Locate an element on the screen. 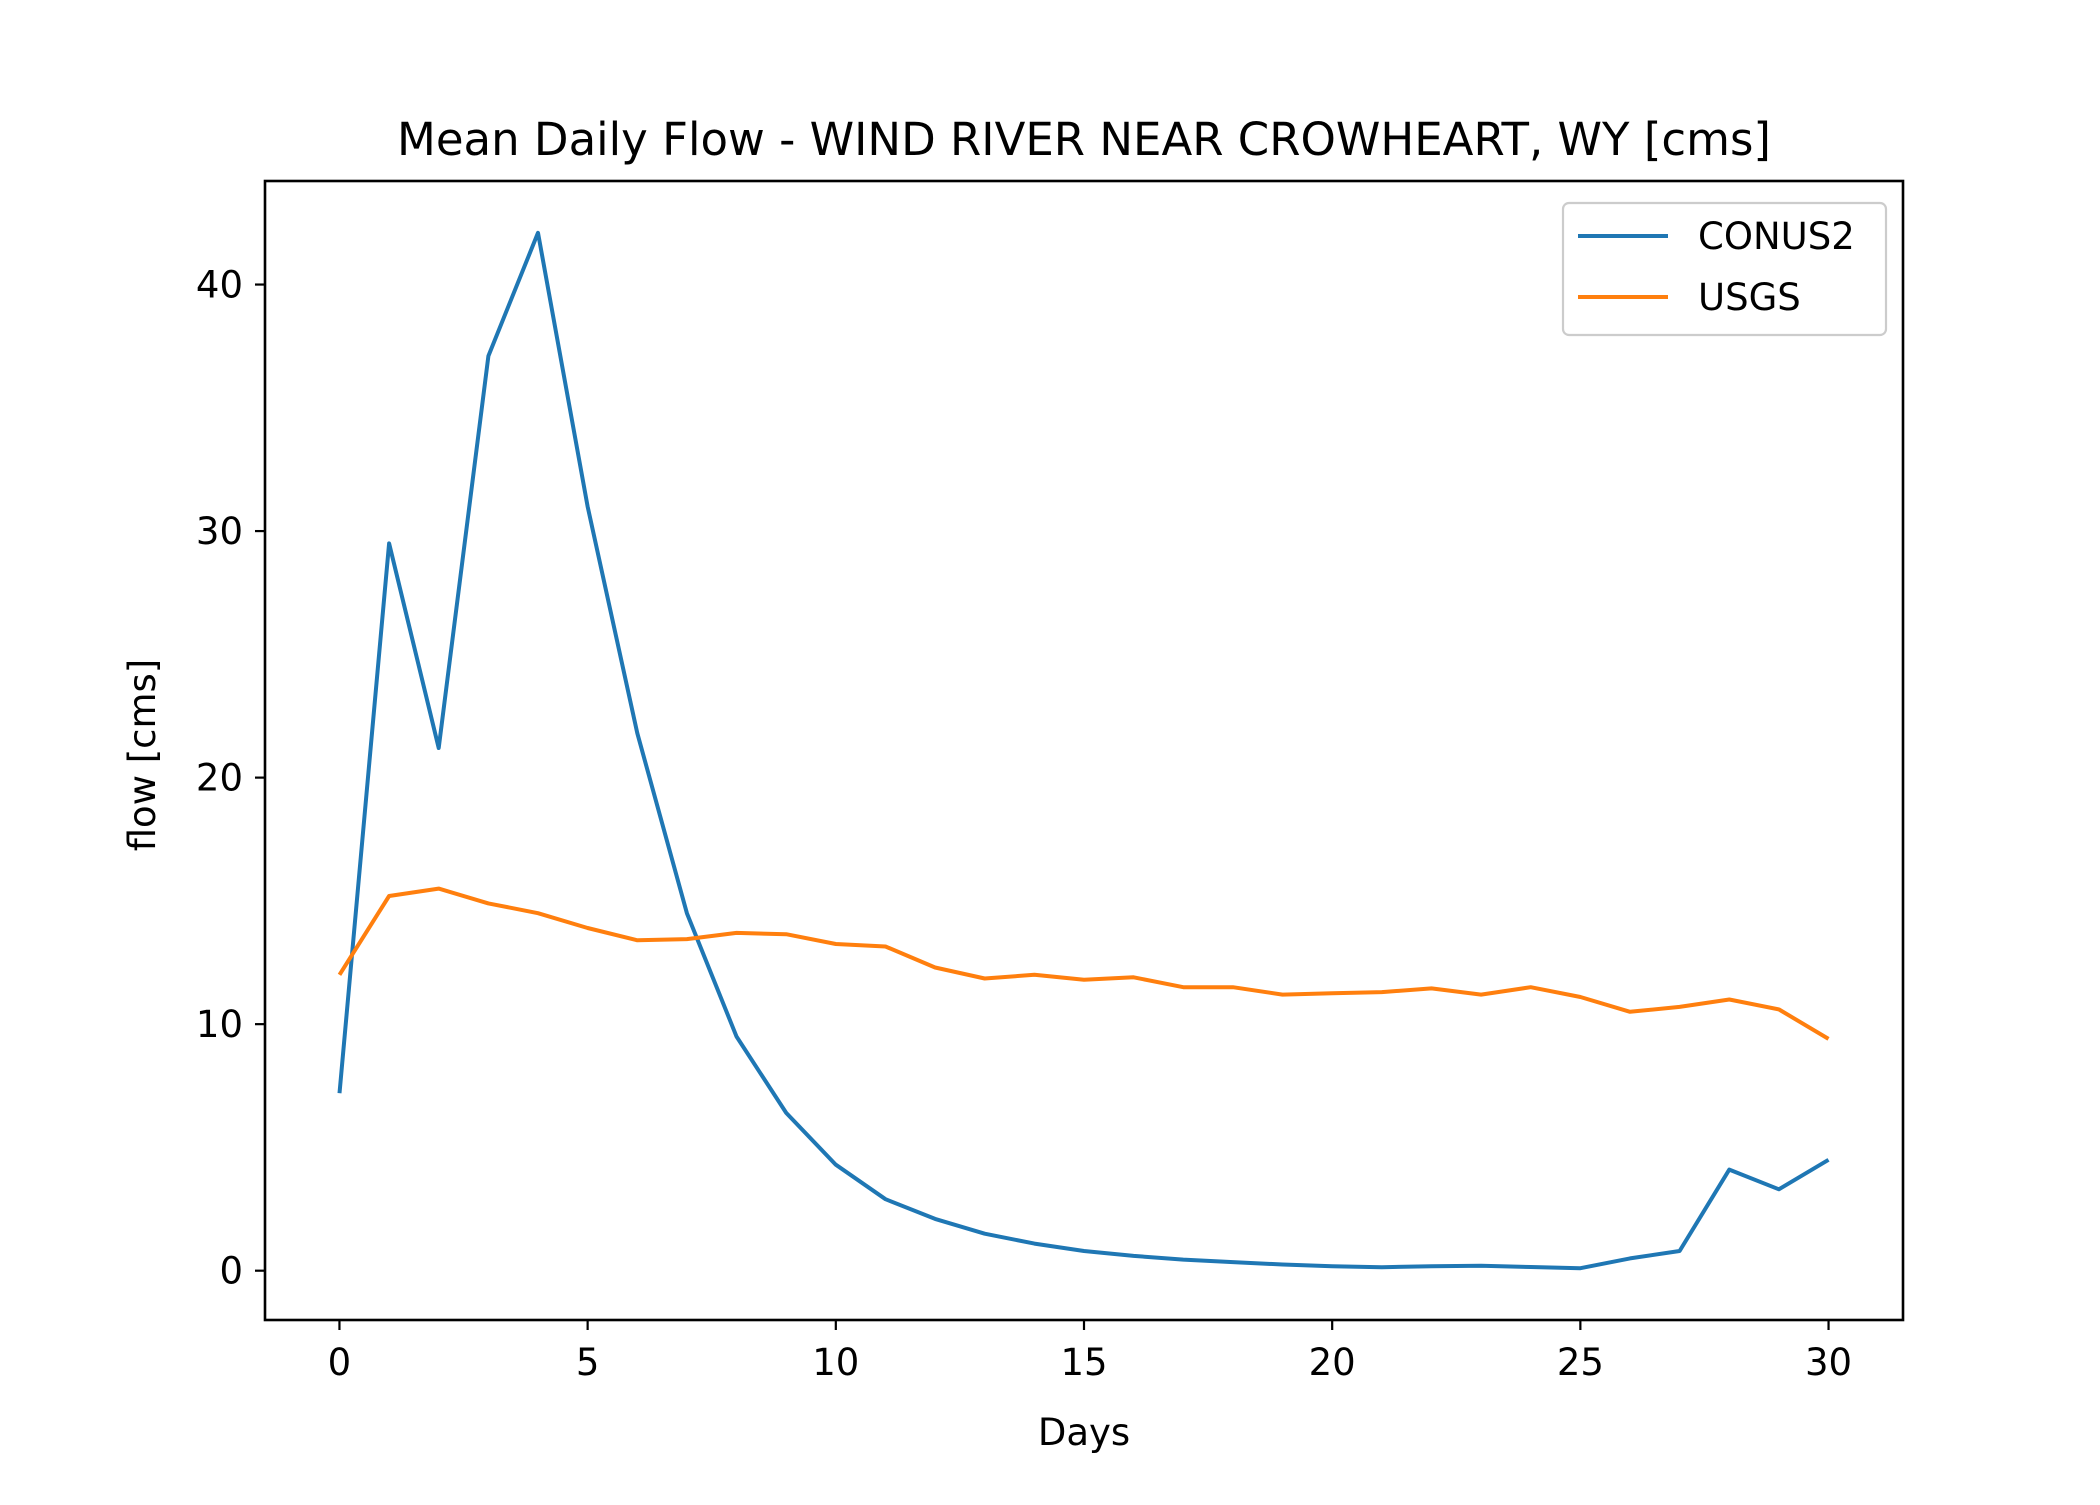 Image resolution: width=2100 pixels, height=1505 pixels. x-axis: 0 5 10 15 20 25 30 is located at coordinates (1090, 1352).